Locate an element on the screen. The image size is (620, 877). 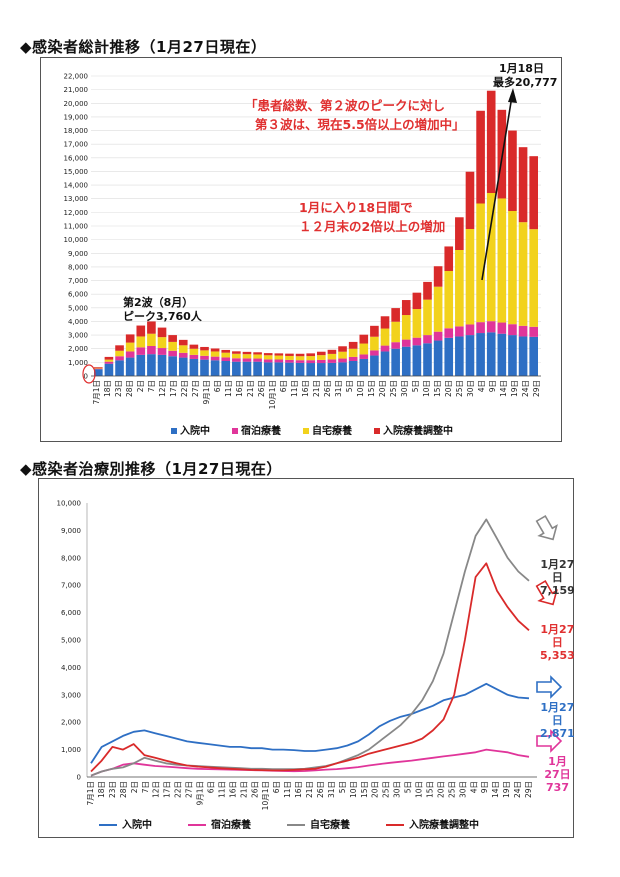
y-tick-label: 15,000 is located at coordinates (76, 172).